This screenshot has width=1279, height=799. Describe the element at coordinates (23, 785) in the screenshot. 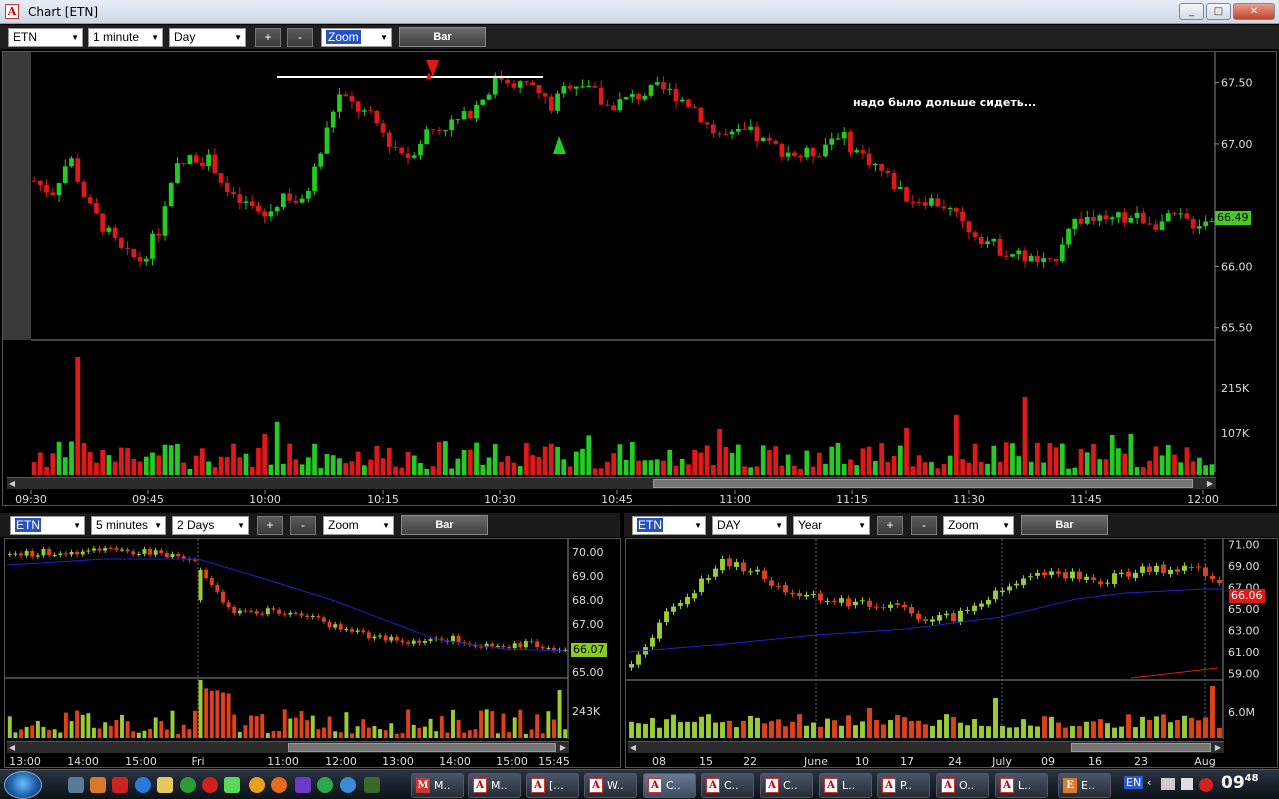

I see `start-button` at that location.